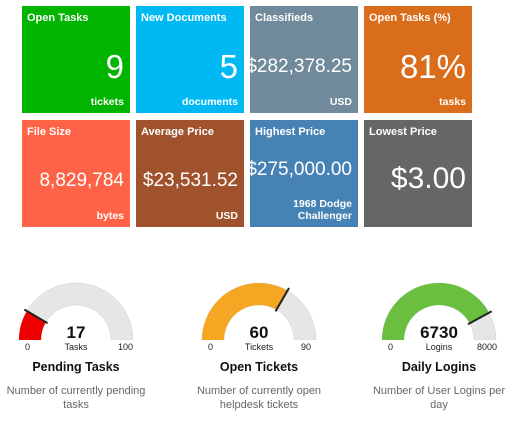 The height and width of the screenshot is (427, 517). What do you see at coordinates (76, 332) in the screenshot?
I see `gauge-value: 17` at bounding box center [76, 332].